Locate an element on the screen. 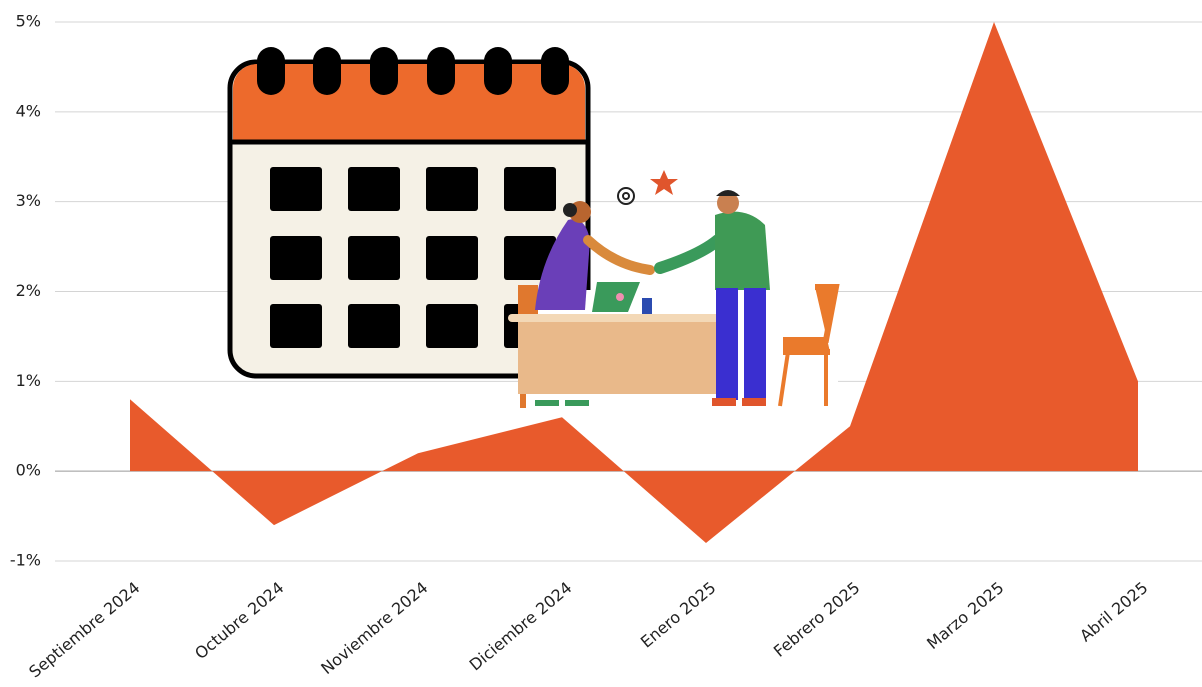  calendar-icon is located at coordinates (409, 213).